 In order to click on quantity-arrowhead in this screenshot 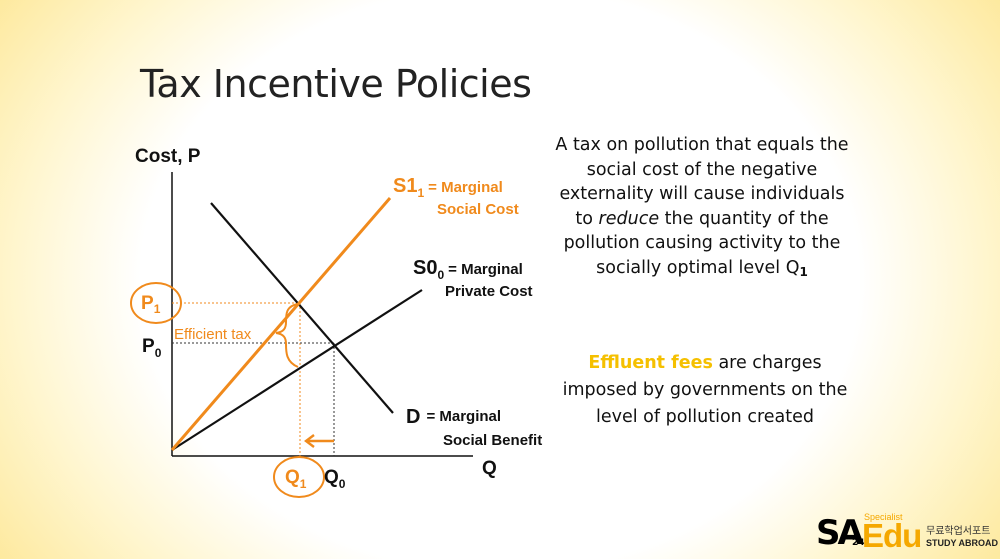, I will do `click(309, 441)`.